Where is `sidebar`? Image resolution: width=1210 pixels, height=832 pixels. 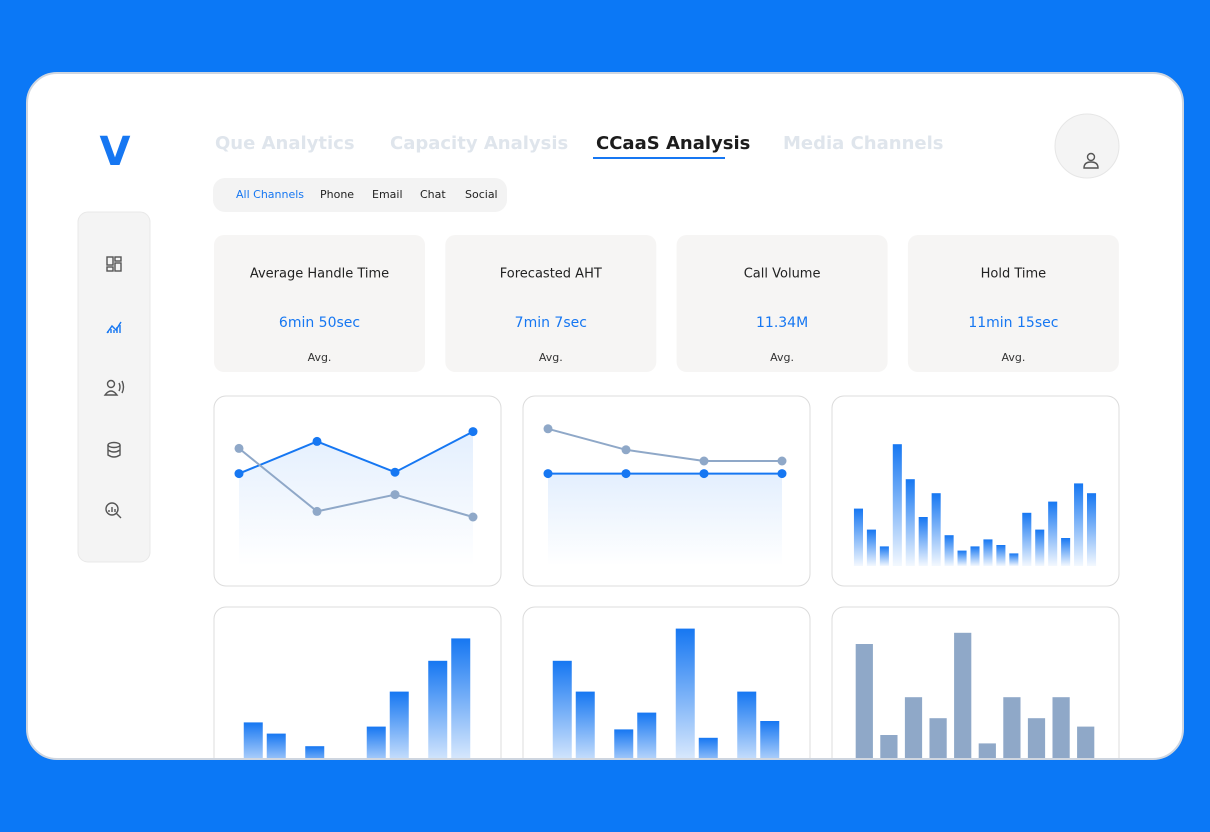 sidebar is located at coordinates (114, 387).